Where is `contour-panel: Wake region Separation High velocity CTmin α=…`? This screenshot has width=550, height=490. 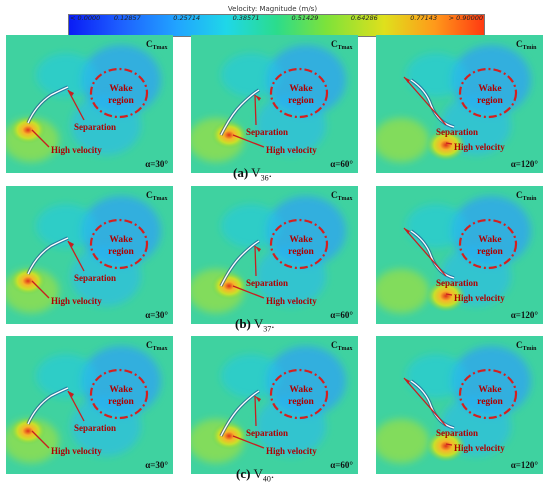 contour-panel: Wake region Separation High velocity CTmin α=… is located at coordinates (459, 255).